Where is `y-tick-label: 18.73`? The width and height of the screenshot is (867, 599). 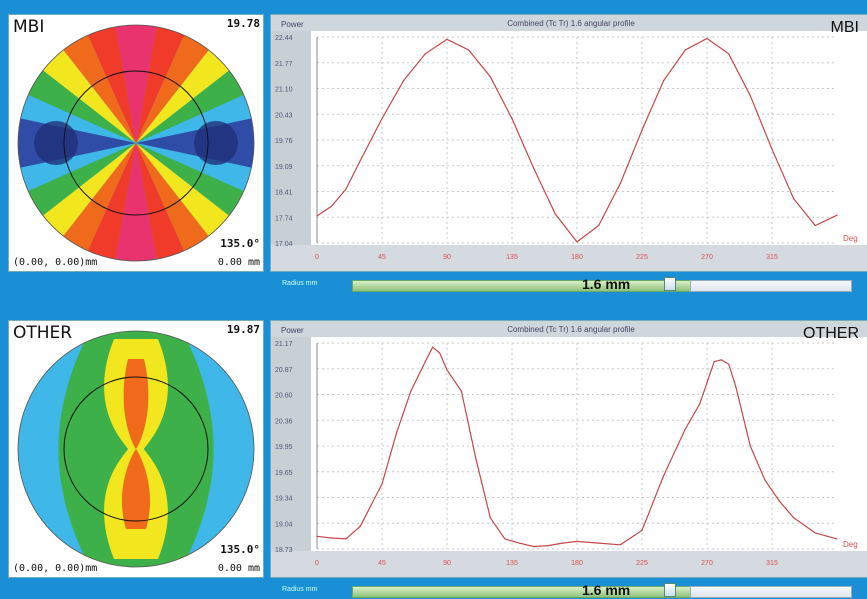
y-tick-label: 18.73 is located at coordinates (284, 550).